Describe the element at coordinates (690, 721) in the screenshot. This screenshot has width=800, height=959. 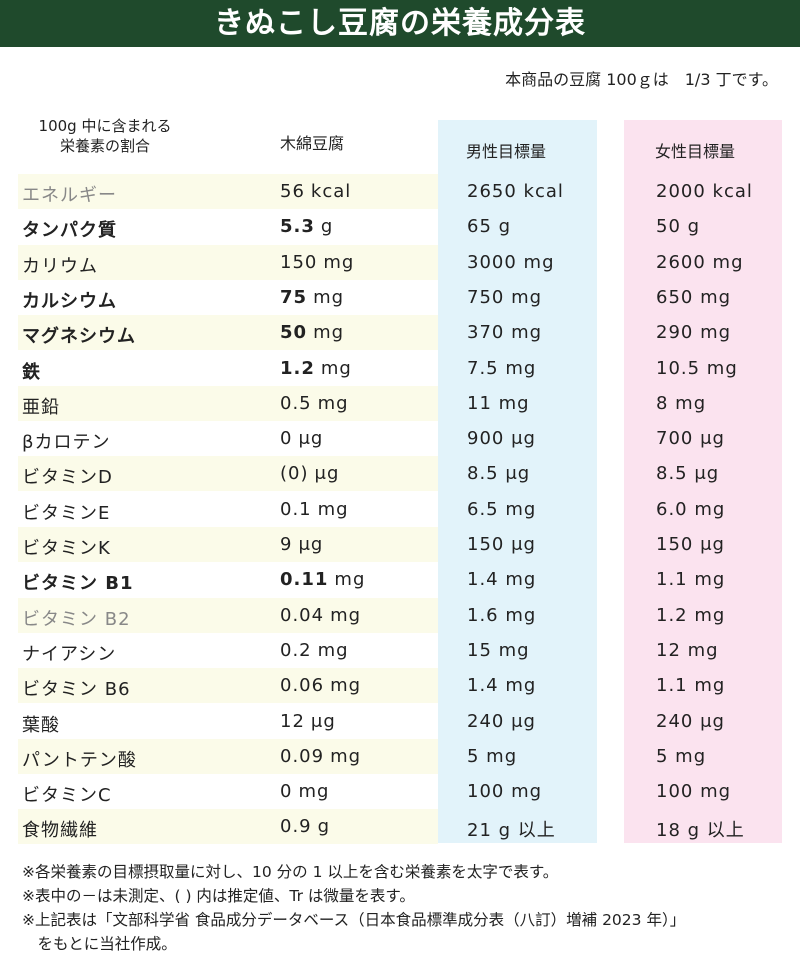
I see `female-target-value: 240 μg` at that location.